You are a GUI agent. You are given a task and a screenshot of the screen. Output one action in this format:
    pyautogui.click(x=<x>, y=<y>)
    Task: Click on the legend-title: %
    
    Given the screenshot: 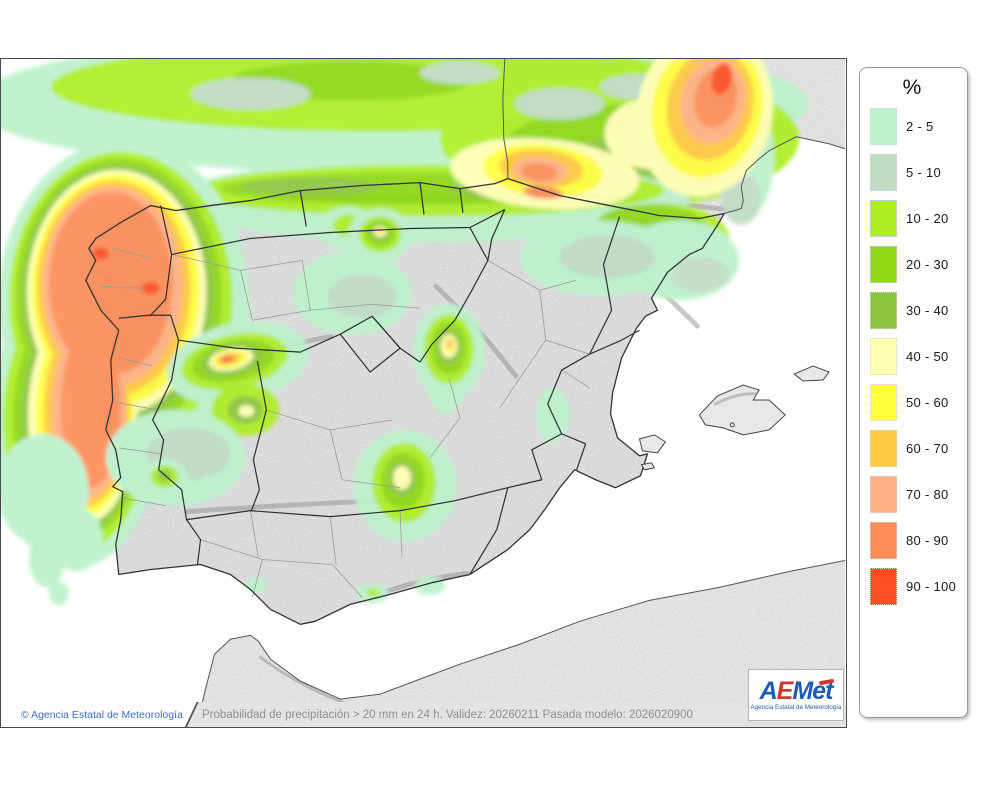 What is the action you would take?
    pyautogui.click(x=912, y=87)
    